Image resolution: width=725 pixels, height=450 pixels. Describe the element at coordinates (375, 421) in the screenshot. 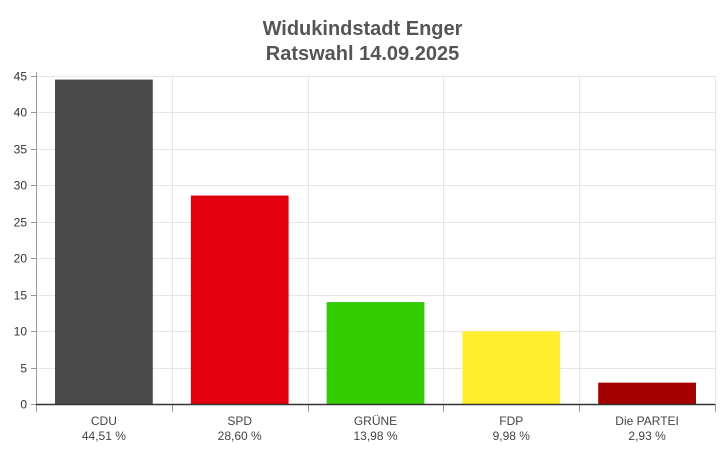

I see `x-category-label: GRÜNE` at that location.